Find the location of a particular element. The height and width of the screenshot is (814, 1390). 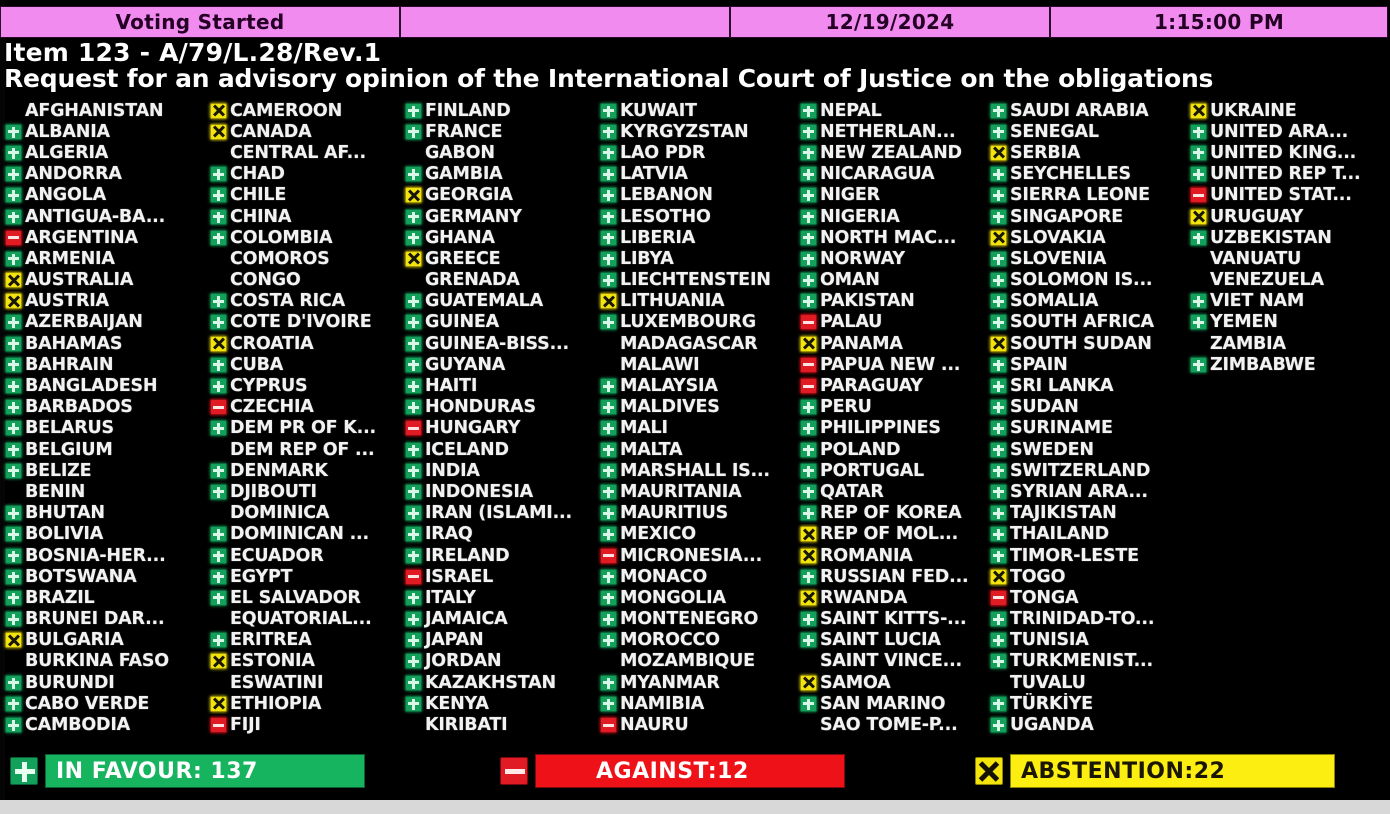

country-row: AUSTRIA is located at coordinates (102, 301).